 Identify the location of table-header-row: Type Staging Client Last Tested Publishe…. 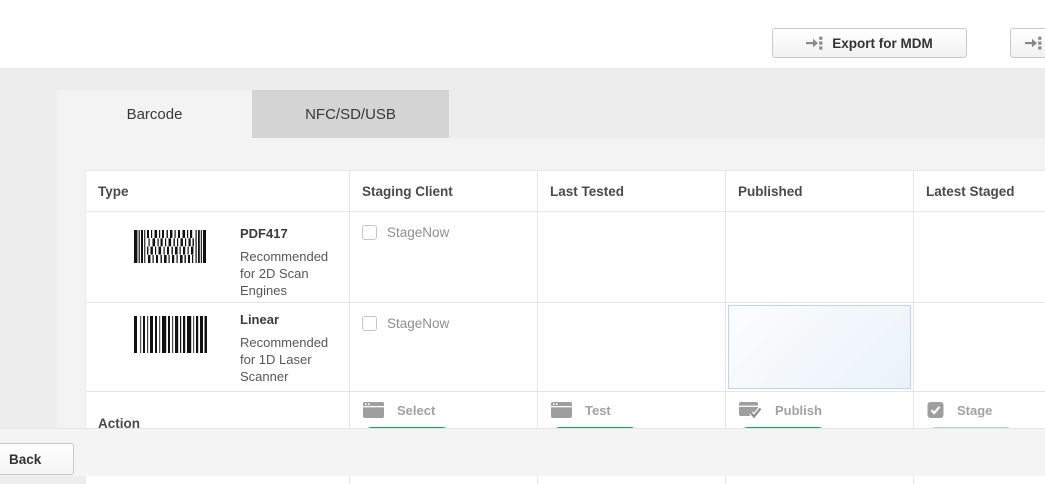
(565, 191).